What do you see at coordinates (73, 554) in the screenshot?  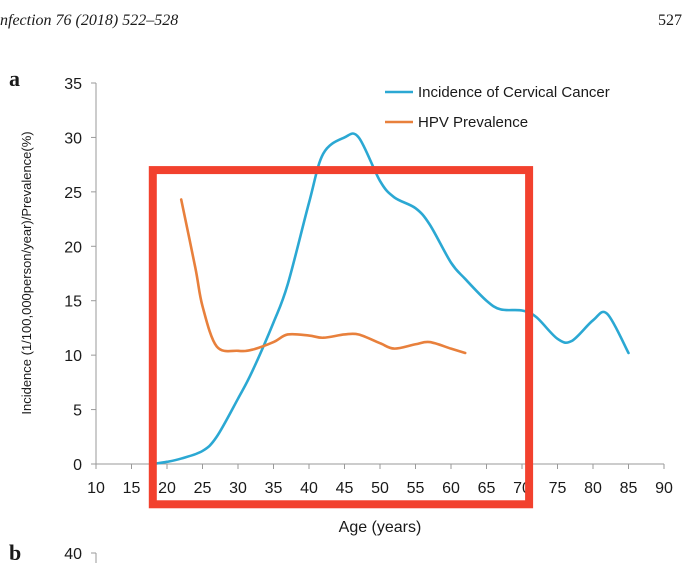 I see `panel-b-y-tick-label: 40` at bounding box center [73, 554].